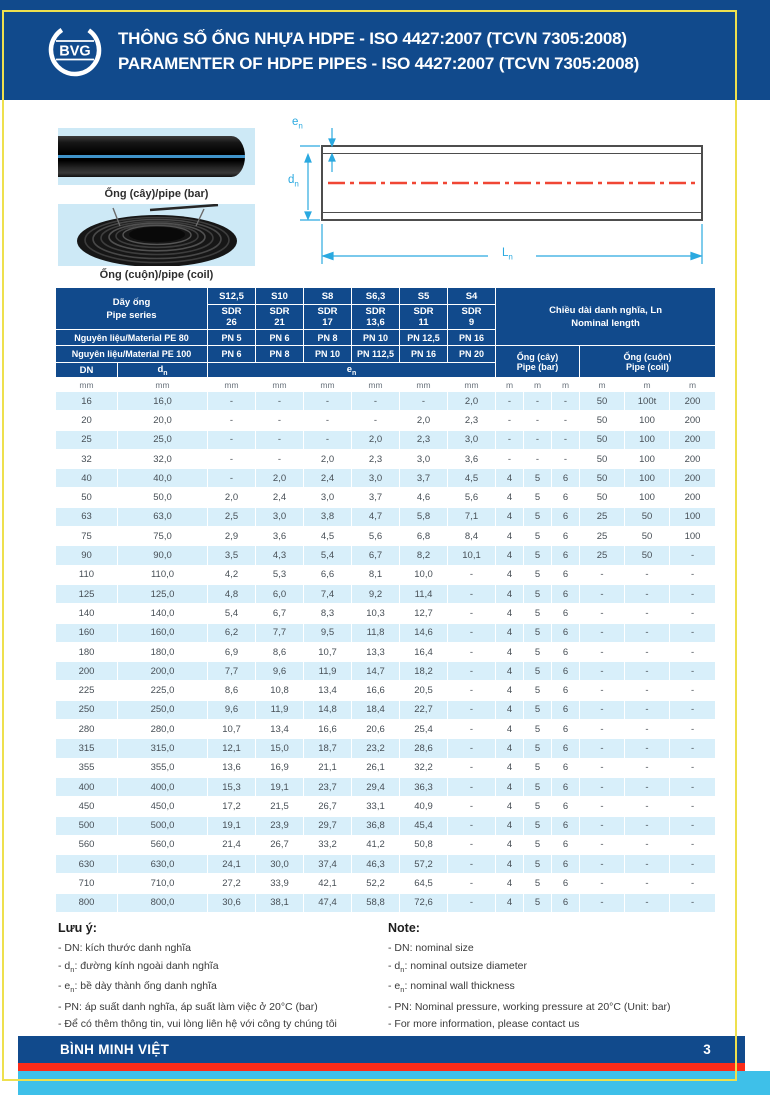  I want to click on pn-cell: PN 16, so click(424, 354).